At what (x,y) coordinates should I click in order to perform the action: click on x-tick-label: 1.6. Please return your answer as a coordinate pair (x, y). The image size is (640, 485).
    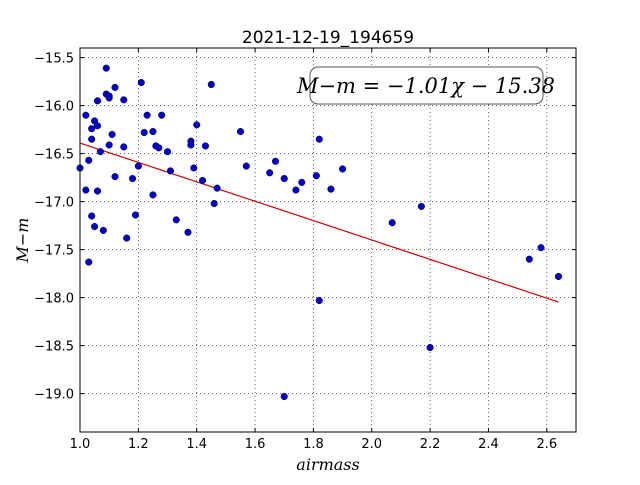
    Looking at the image, I should click on (255, 444).